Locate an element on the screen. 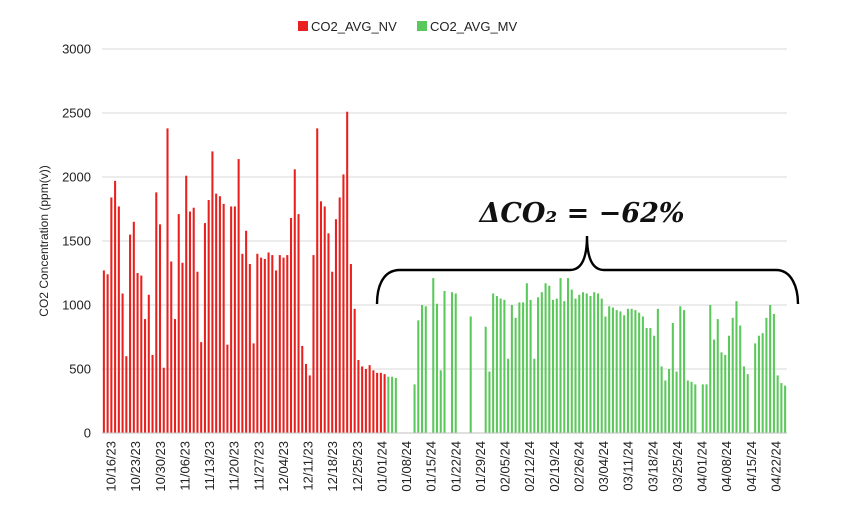  x-tick-label: 02/05/24 is located at coordinates (505, 466).